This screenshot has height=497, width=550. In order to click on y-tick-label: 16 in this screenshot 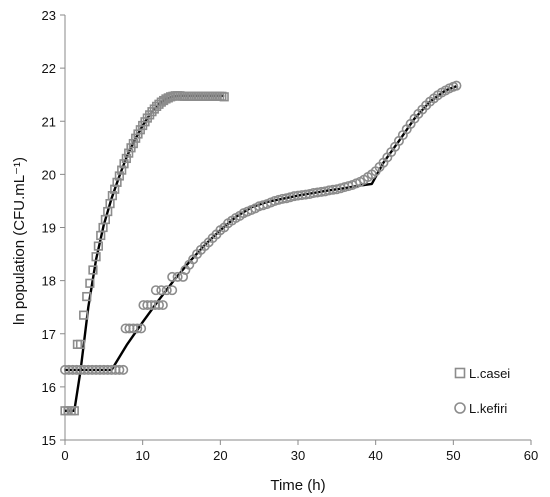, I will do `click(49, 387)`.